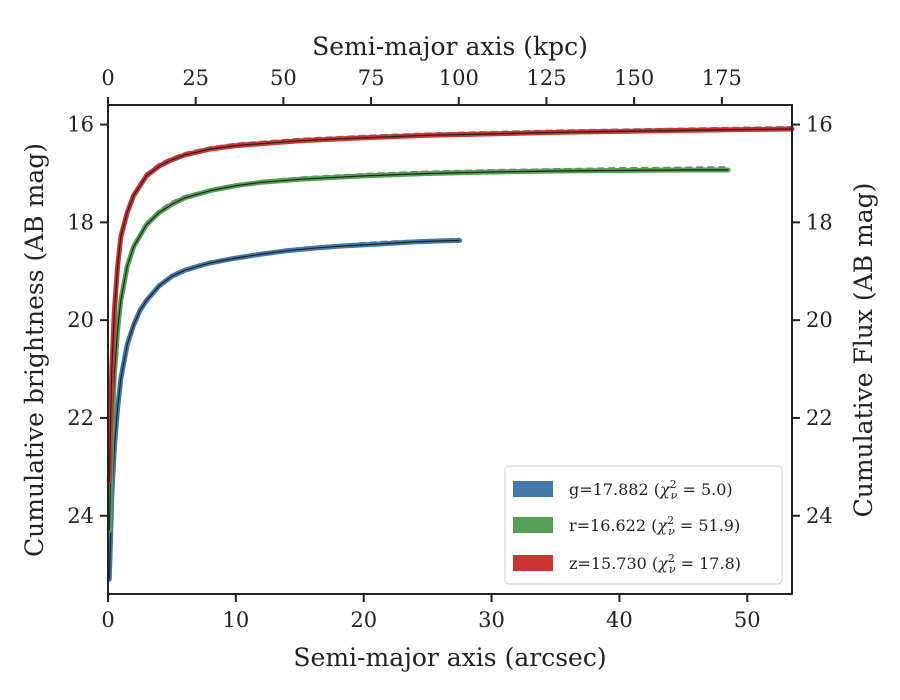 This screenshot has width=900, height=700. Describe the element at coordinates (80, 320) in the screenshot. I see `left-y-tick-label: 20` at that location.